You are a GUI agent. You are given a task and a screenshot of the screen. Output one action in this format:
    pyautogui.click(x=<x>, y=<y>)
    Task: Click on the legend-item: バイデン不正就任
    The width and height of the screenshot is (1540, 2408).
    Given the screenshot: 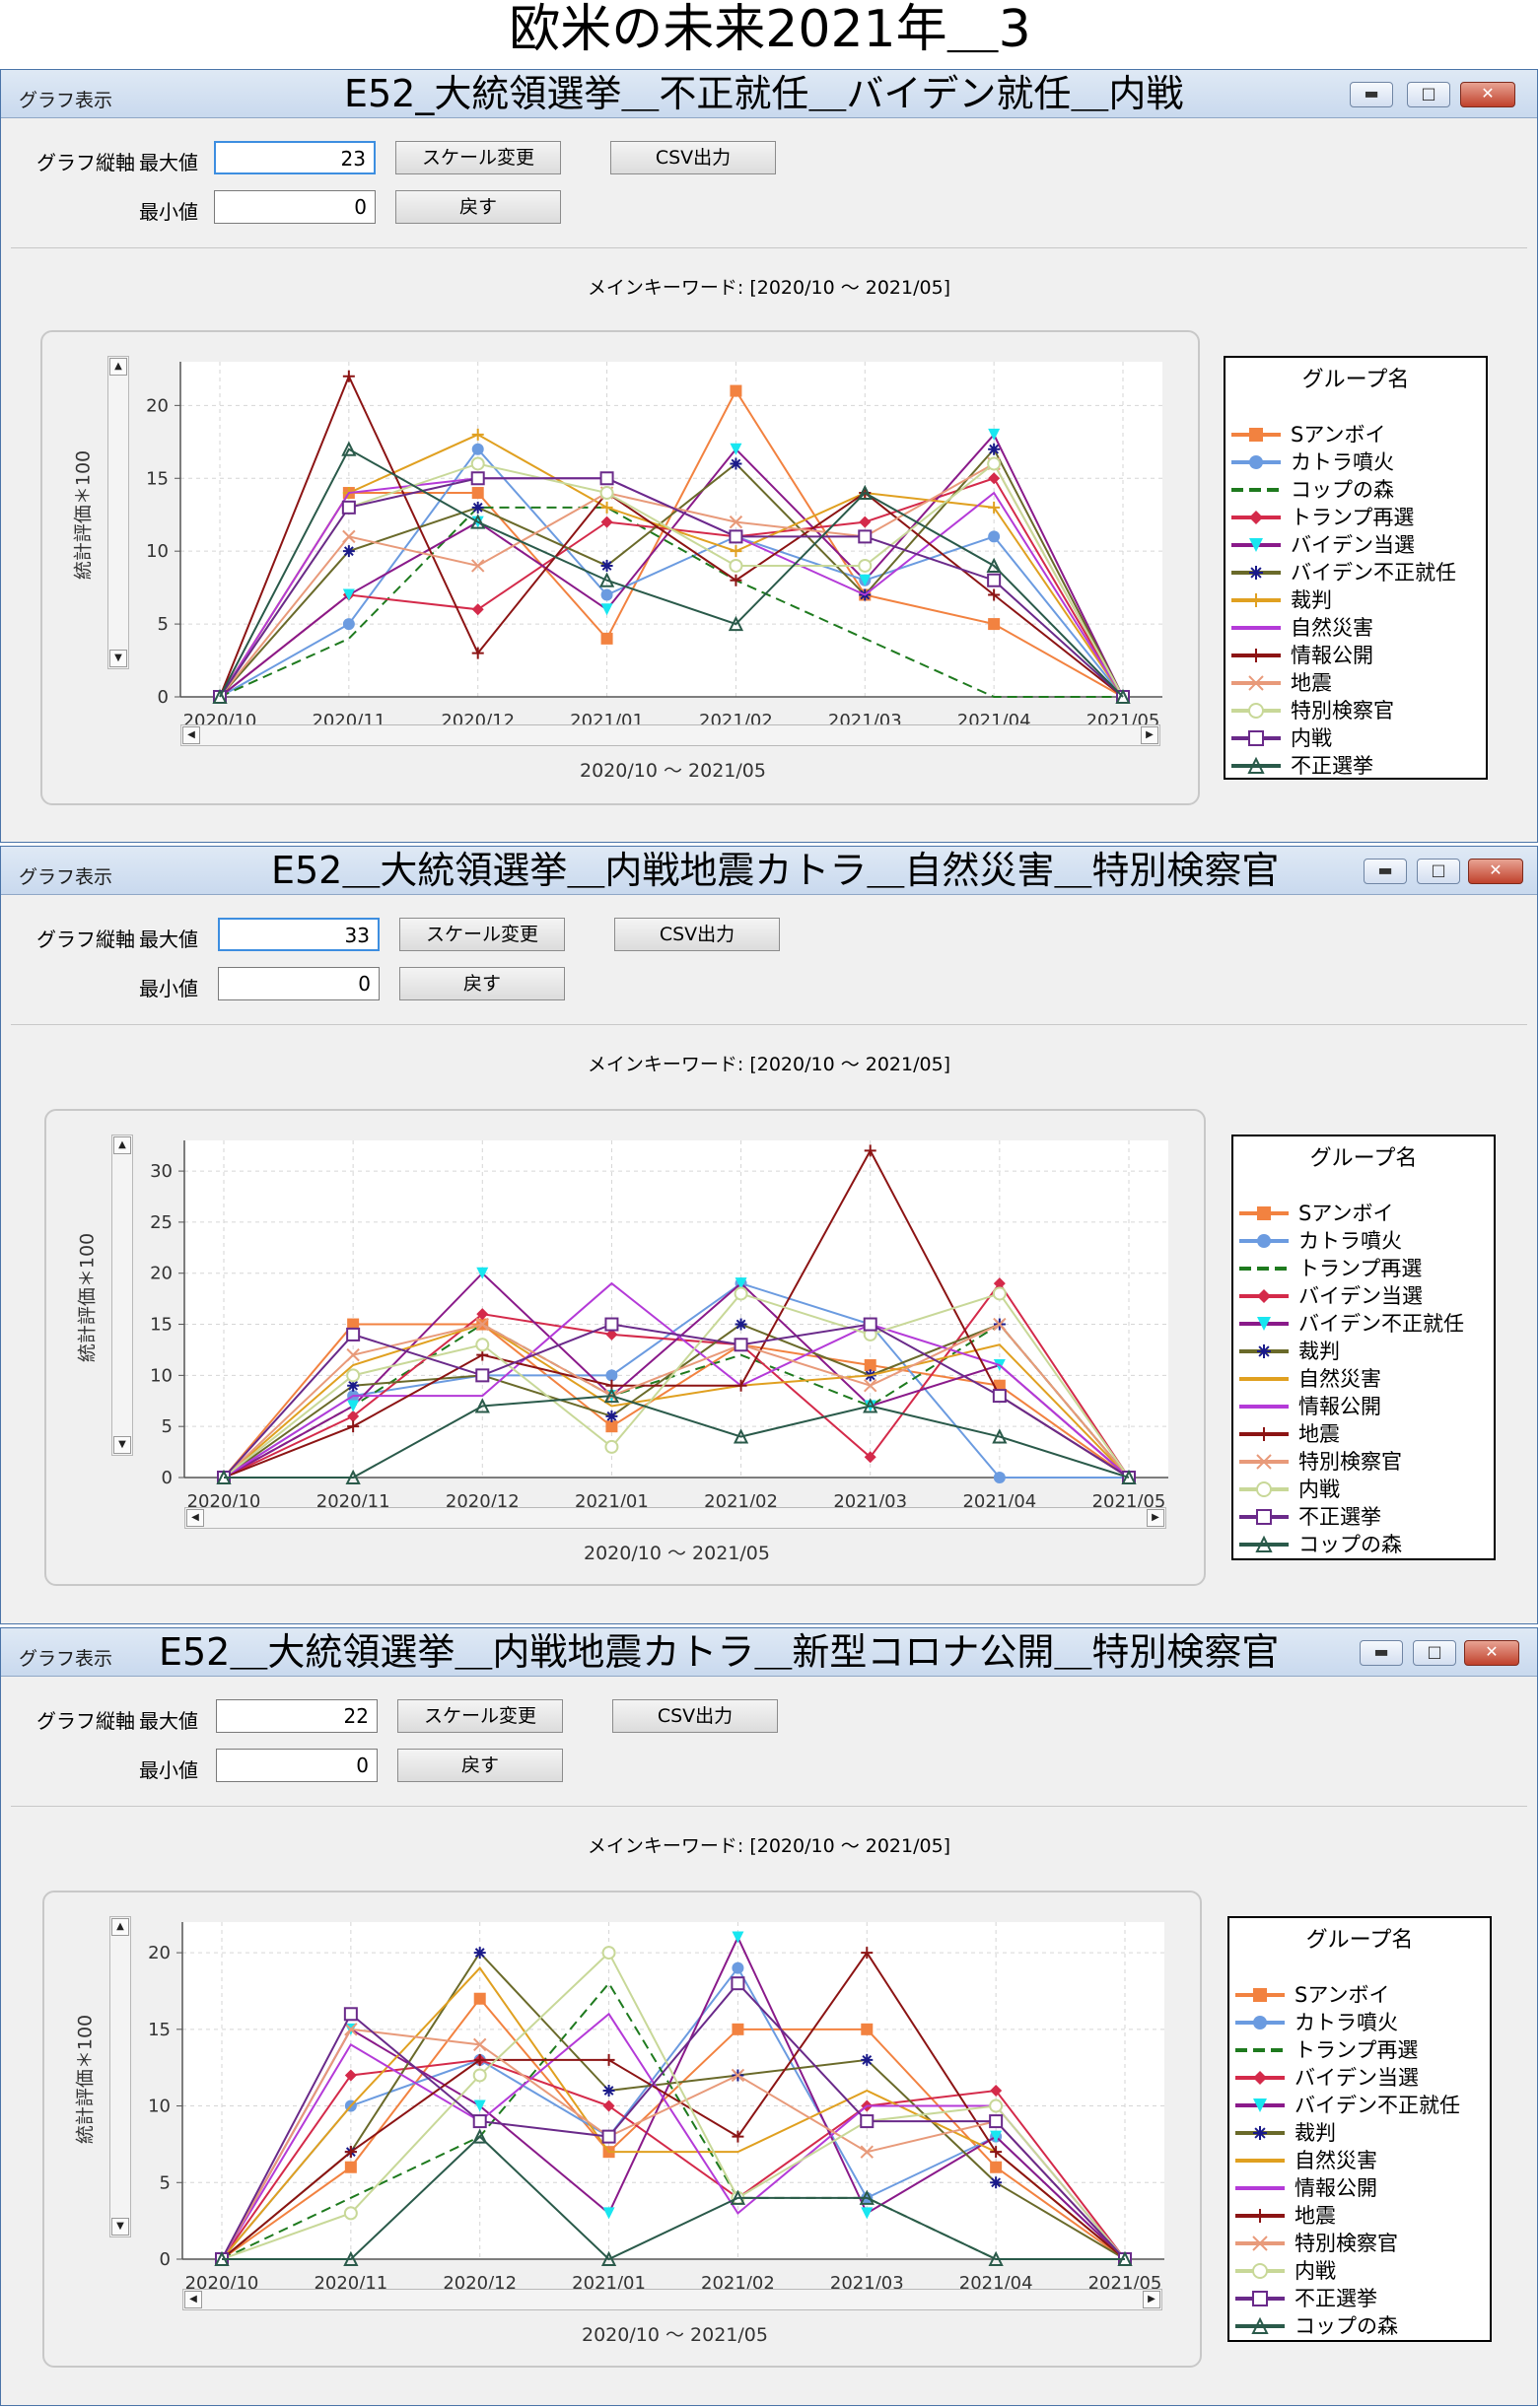 What is the action you would take?
    pyautogui.click(x=1368, y=2106)
    